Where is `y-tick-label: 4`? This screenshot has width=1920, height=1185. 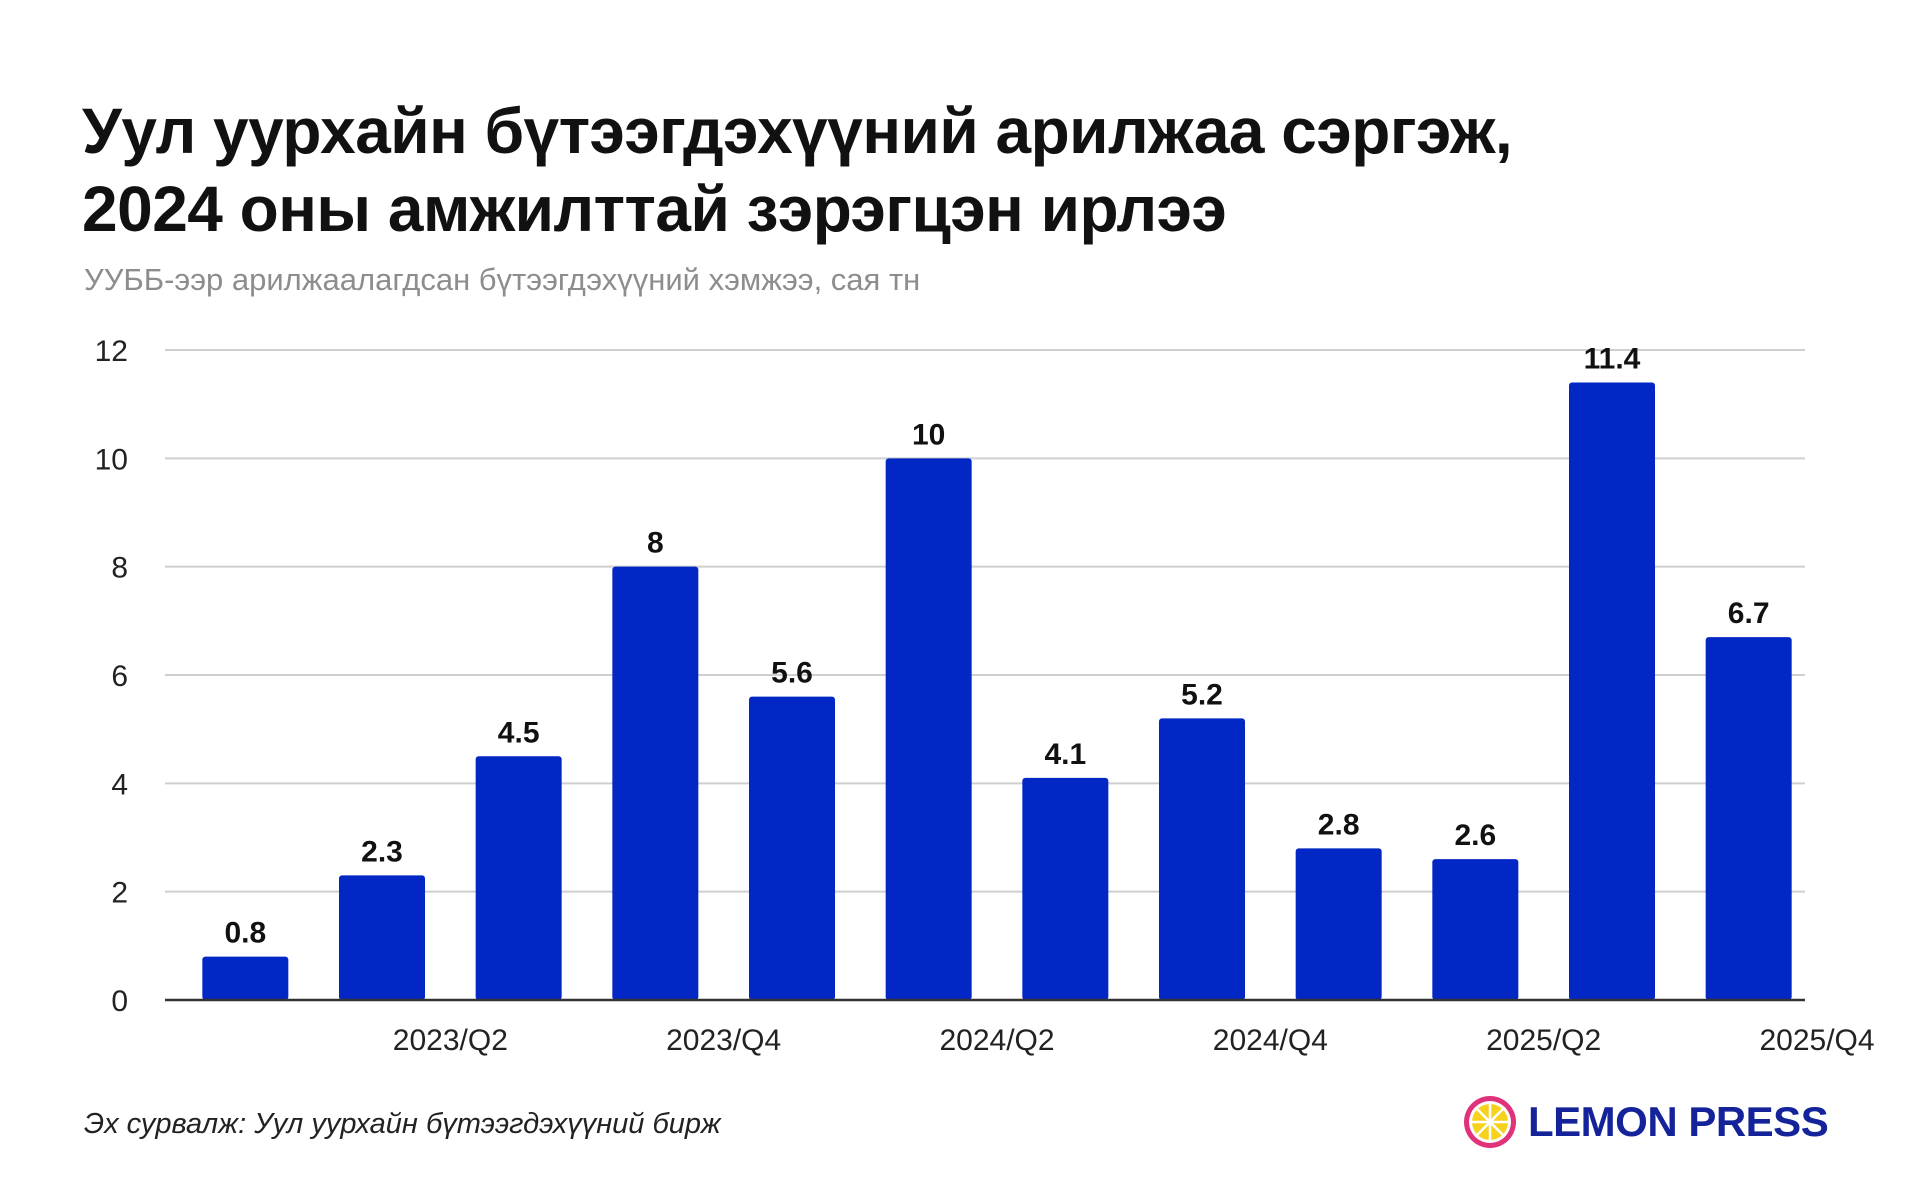 y-tick-label: 4 is located at coordinates (119, 784).